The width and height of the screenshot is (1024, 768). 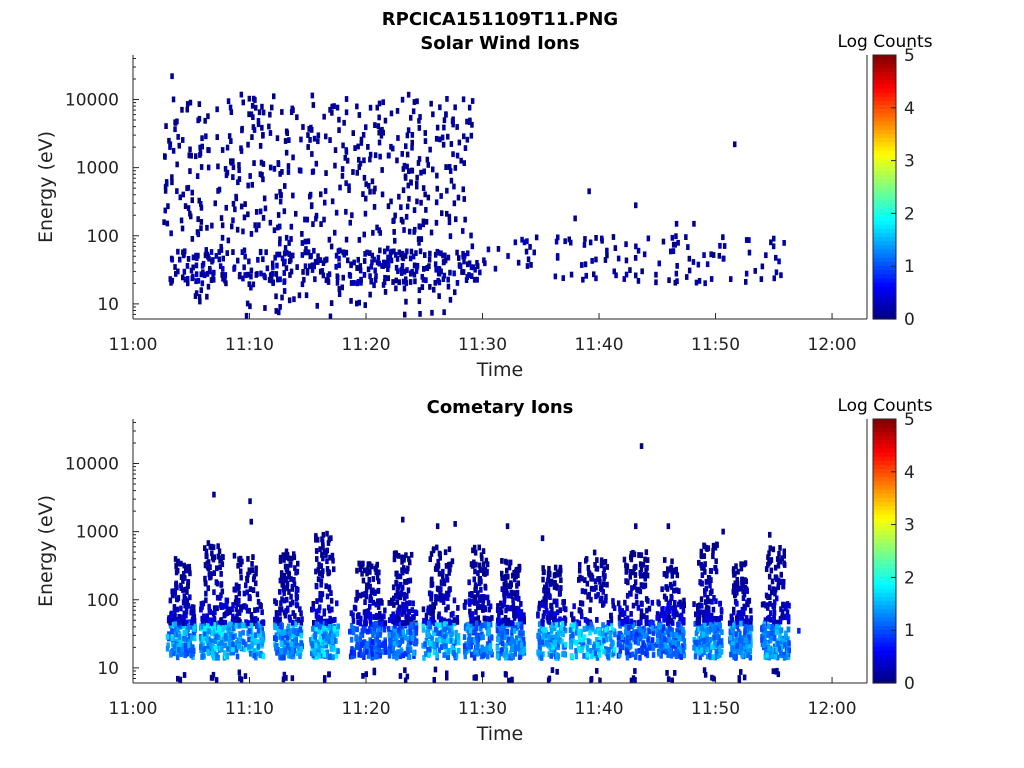 What do you see at coordinates (909, 267) in the screenshot?
I see `colorbar-tick-label: 1` at bounding box center [909, 267].